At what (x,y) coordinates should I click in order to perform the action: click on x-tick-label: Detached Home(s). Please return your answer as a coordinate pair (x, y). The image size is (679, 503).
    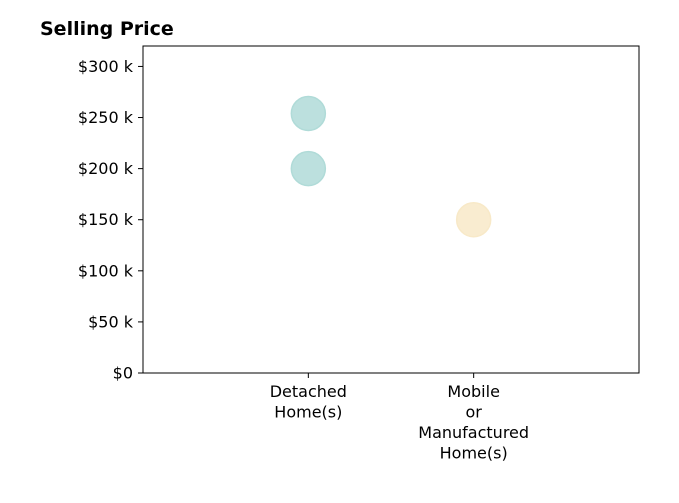
    Looking at the image, I should click on (308, 402).